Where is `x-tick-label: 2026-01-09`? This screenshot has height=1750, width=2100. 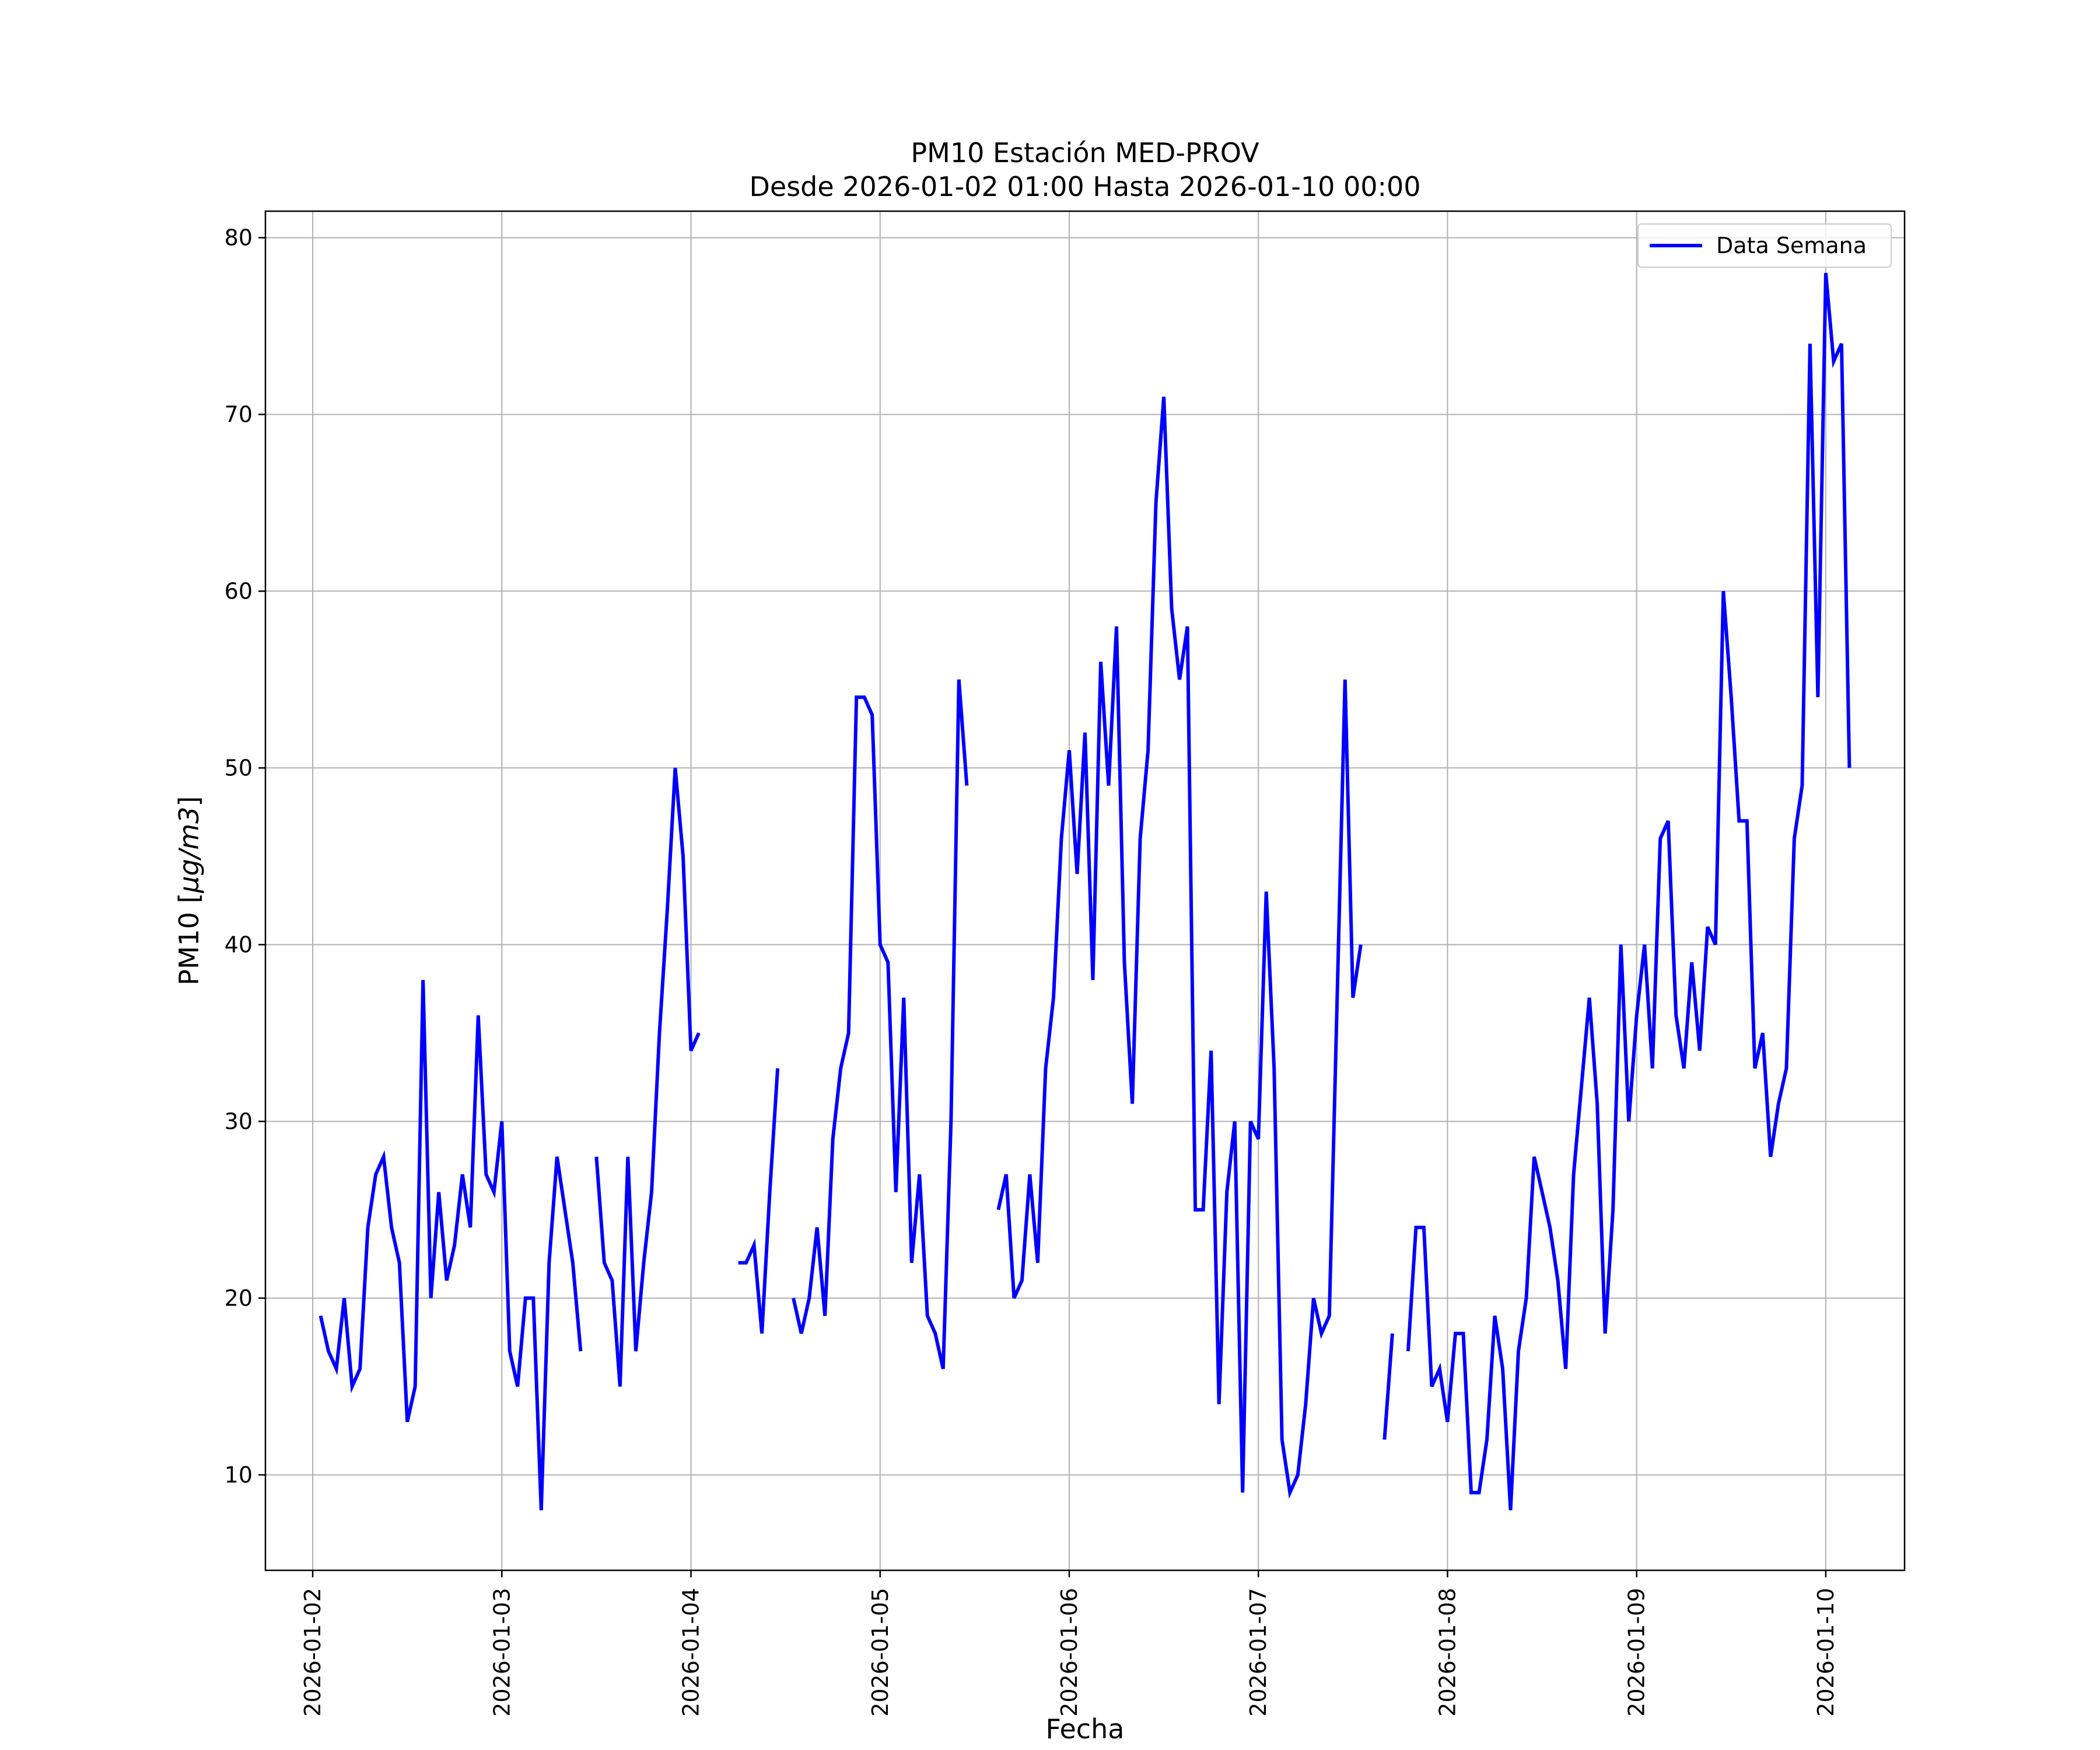 x-tick-label: 2026-01-09 is located at coordinates (1637, 1652).